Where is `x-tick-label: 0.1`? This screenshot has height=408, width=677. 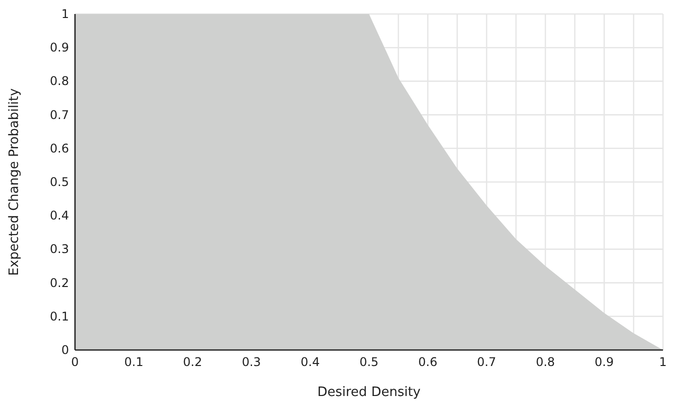 x-tick-label: 0.1 is located at coordinates (134, 362).